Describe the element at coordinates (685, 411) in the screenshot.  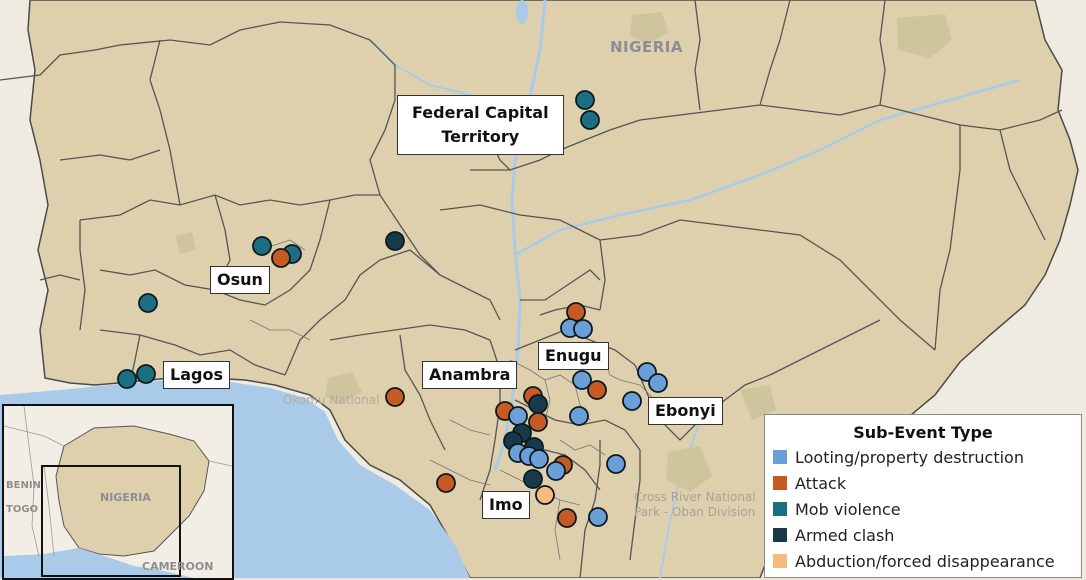
I see `state-label-ebonyi: Ebonyi` at that location.